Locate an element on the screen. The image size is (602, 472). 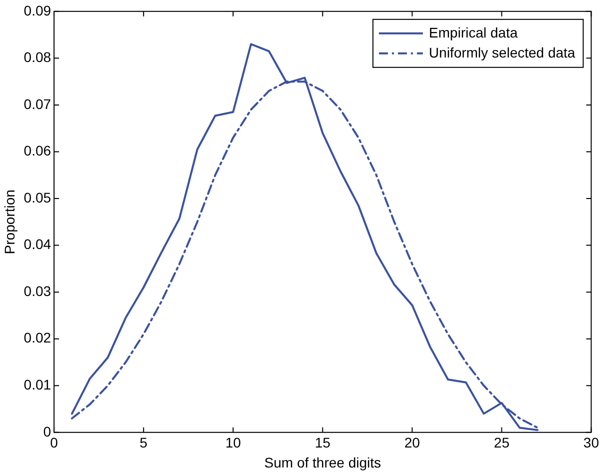
x-tick-label: 10 is located at coordinates (233, 442).